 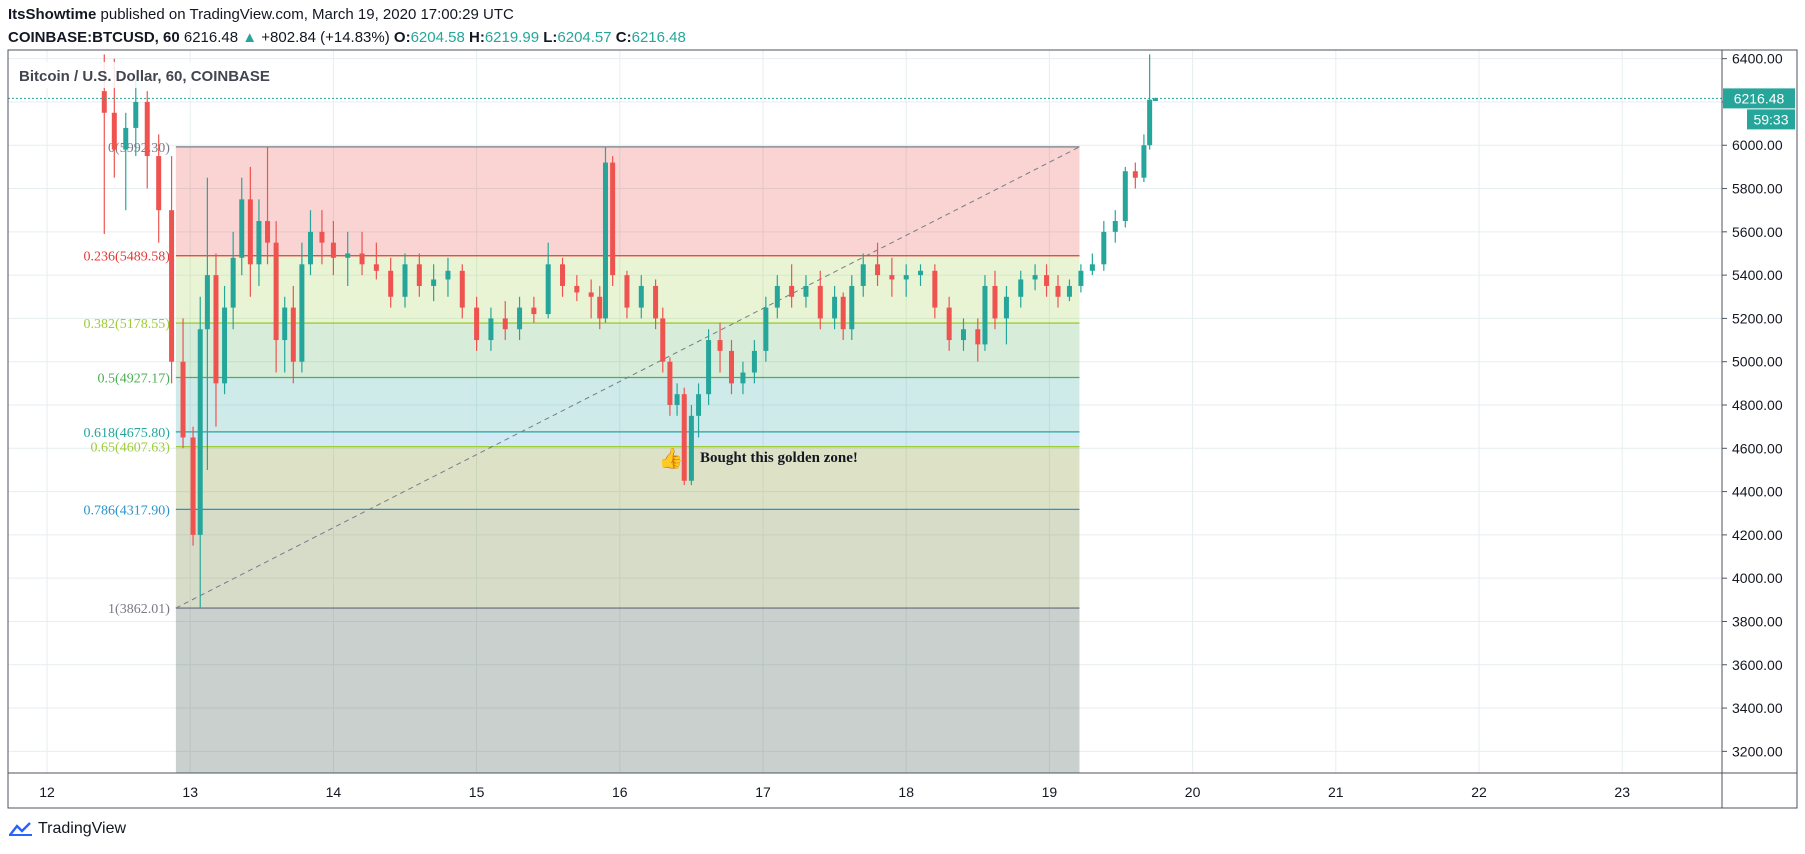 I want to click on last-price-text: 6216.48, so click(x=211, y=37).